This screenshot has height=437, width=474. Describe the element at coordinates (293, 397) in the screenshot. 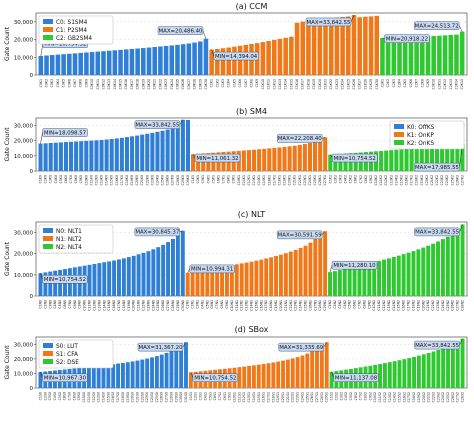

I see `x-tick-label: C22S1` at that location.